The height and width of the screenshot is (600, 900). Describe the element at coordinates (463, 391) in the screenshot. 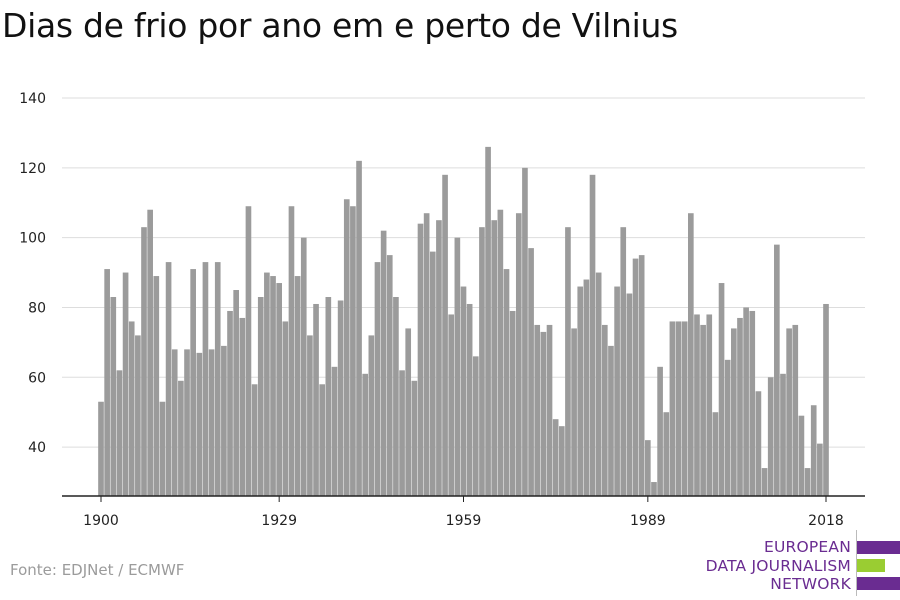

I see `bar-1959` at that location.